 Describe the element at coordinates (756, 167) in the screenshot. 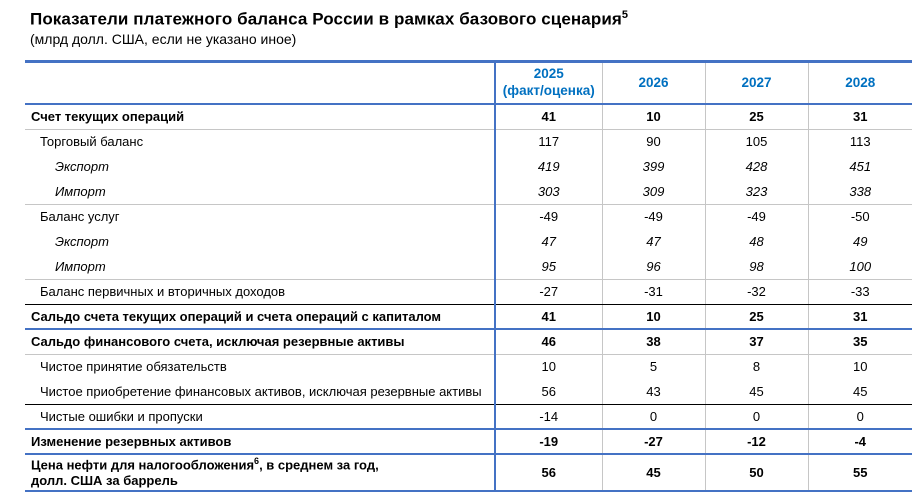

I see `value-cell: 428` at that location.